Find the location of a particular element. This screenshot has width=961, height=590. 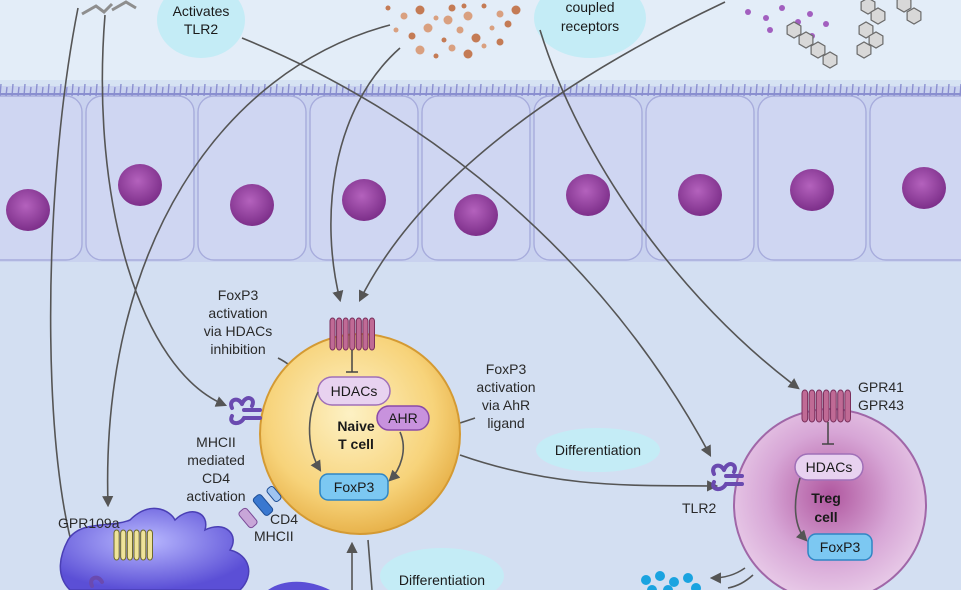

label-gpr41: GPR41 is located at coordinates (881, 387).